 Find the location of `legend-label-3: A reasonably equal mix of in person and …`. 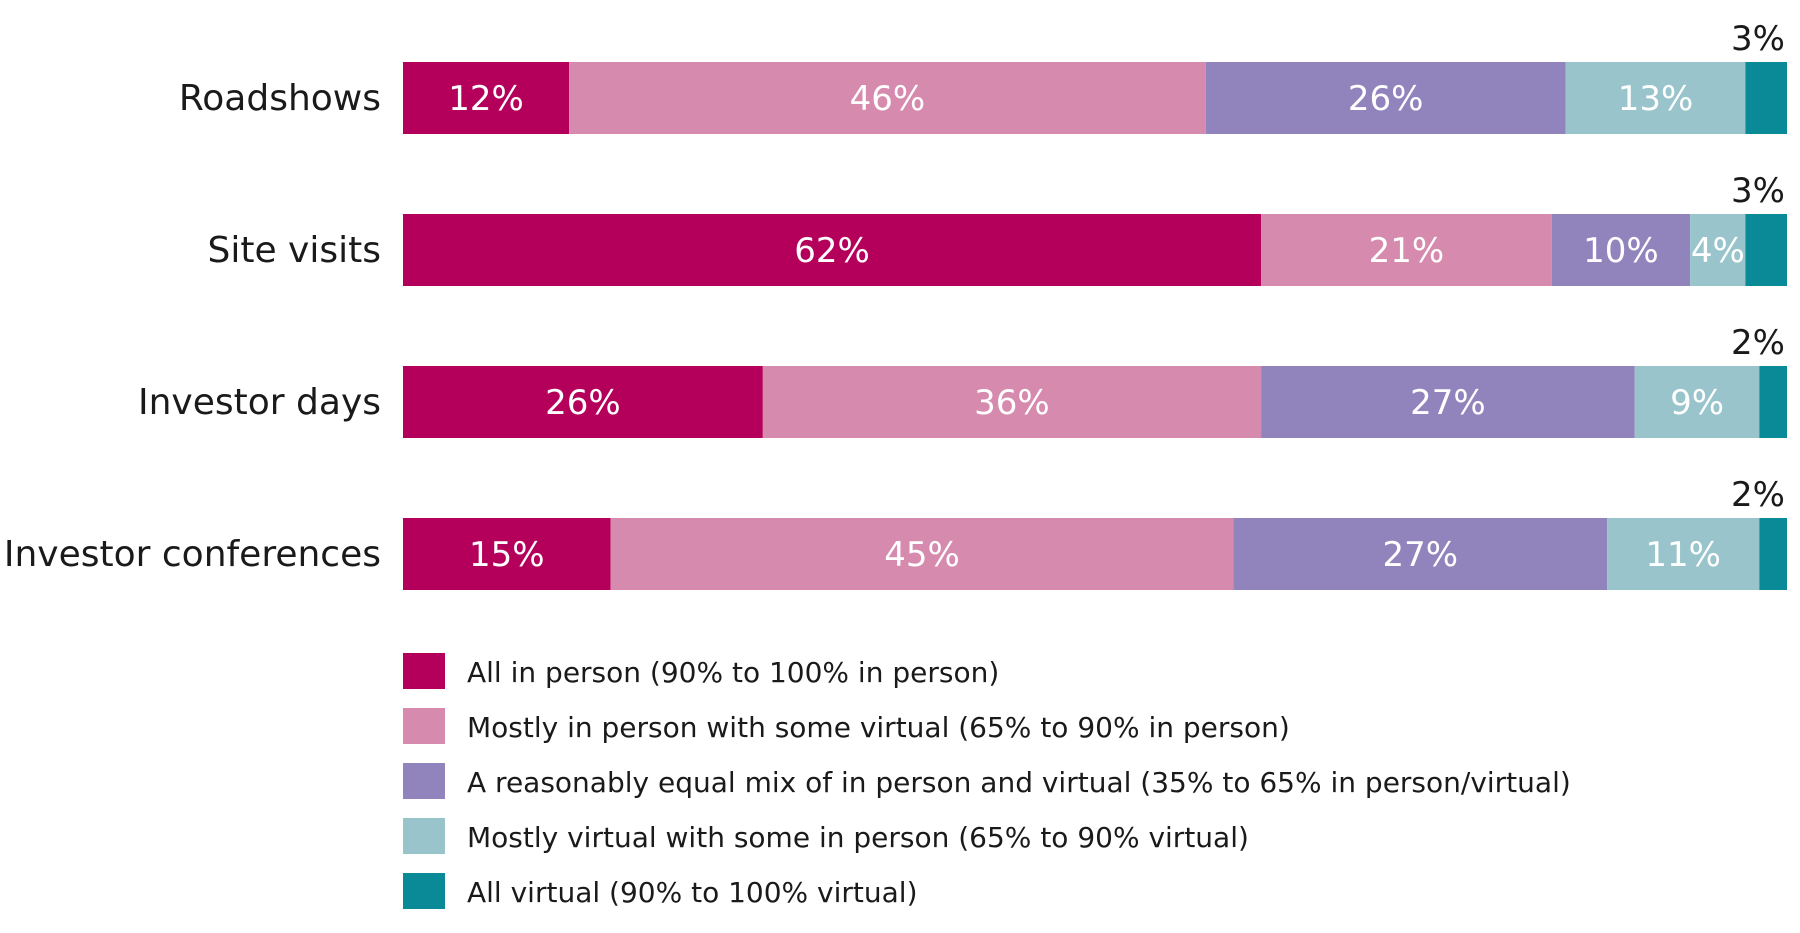

legend-label-3: A reasonably equal mix of in person and … is located at coordinates (1019, 782).